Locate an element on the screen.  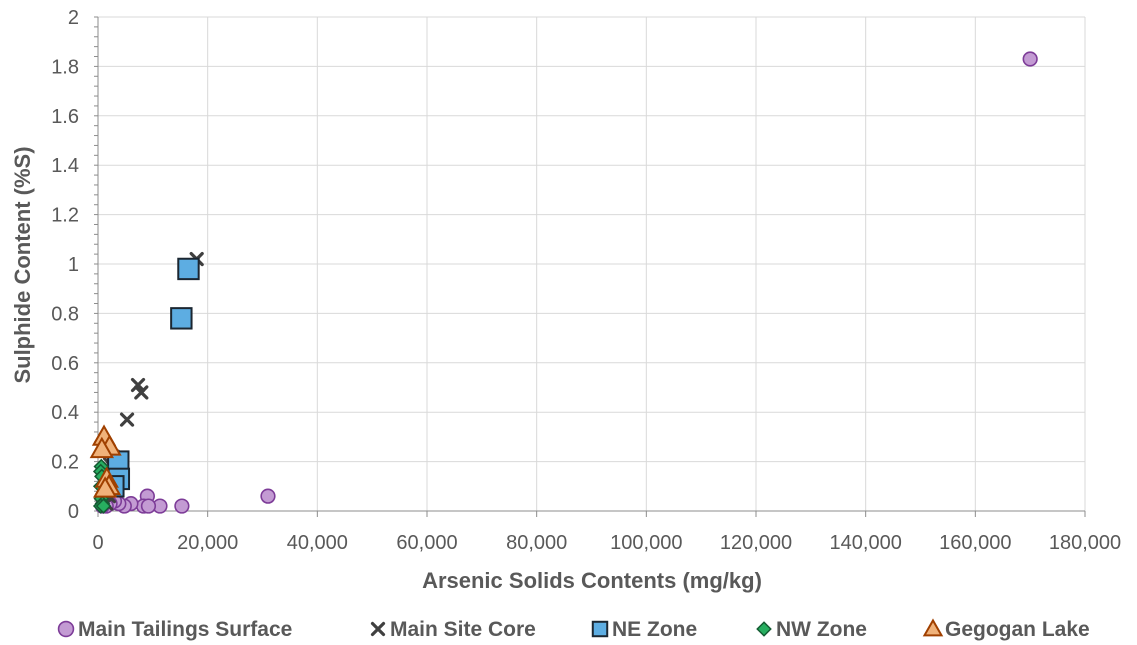
legend-label-gegogan-lake: Gegogan Lake is located at coordinates (1017, 629).